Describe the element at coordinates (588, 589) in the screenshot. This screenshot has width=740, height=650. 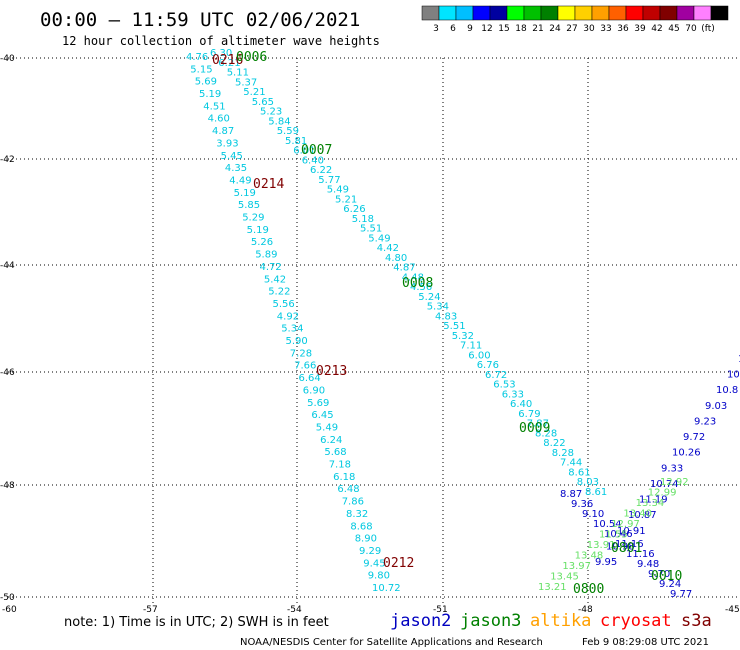
I see `pass-time-label: 0800` at that location.